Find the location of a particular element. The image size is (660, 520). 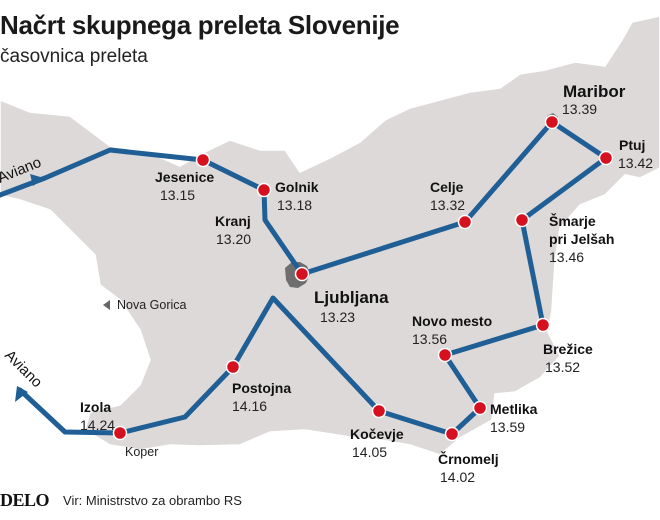

place-nova-gorica: Nova Gorica is located at coordinates (152, 305).